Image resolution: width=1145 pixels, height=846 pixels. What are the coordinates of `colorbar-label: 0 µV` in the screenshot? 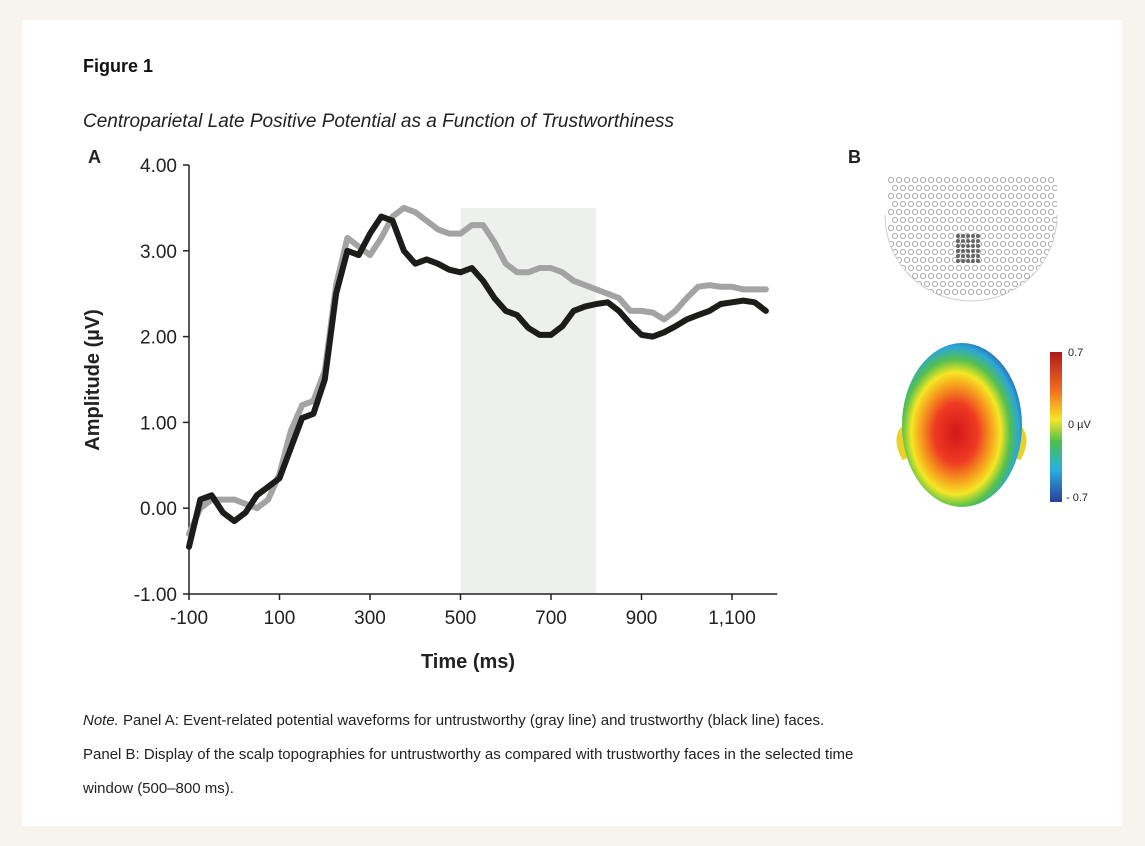 It's located at (1080, 425).